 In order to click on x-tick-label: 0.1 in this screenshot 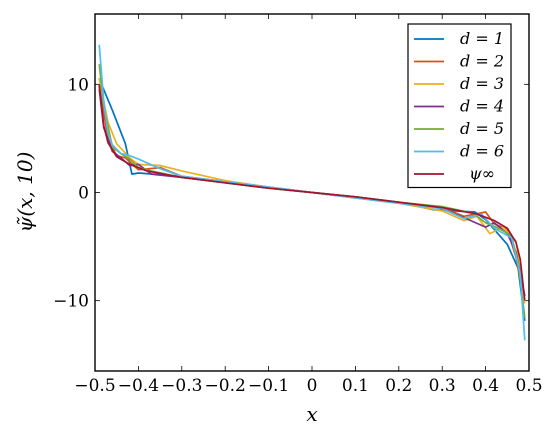, I will do `click(355, 386)`.